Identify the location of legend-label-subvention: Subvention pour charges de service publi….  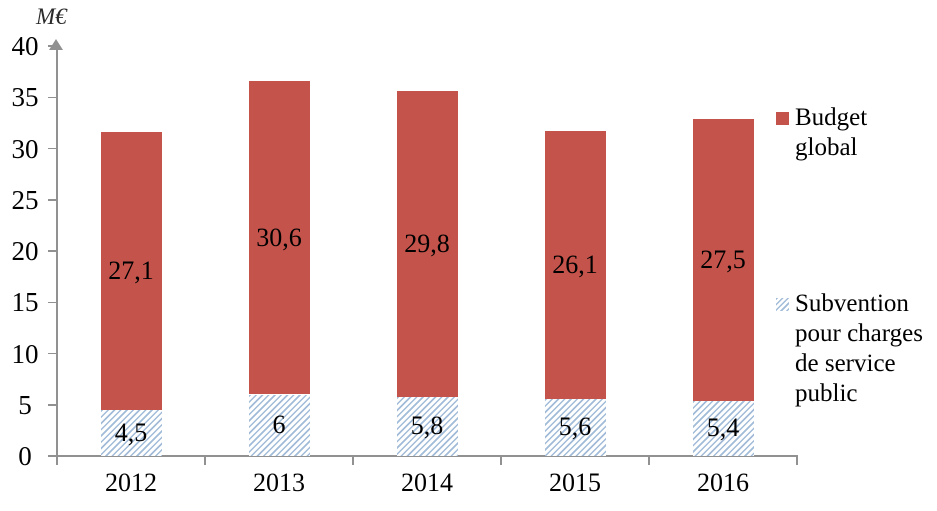
(859, 348).